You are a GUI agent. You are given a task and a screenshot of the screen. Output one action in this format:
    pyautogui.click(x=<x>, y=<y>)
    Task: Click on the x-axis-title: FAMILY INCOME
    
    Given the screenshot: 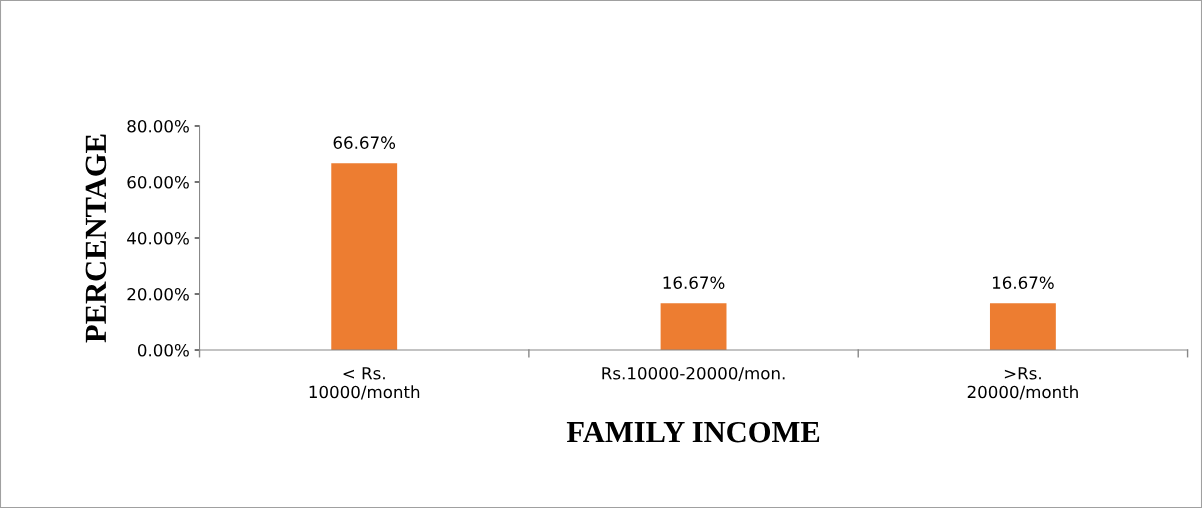 What is the action you would take?
    pyautogui.click(x=693, y=432)
    